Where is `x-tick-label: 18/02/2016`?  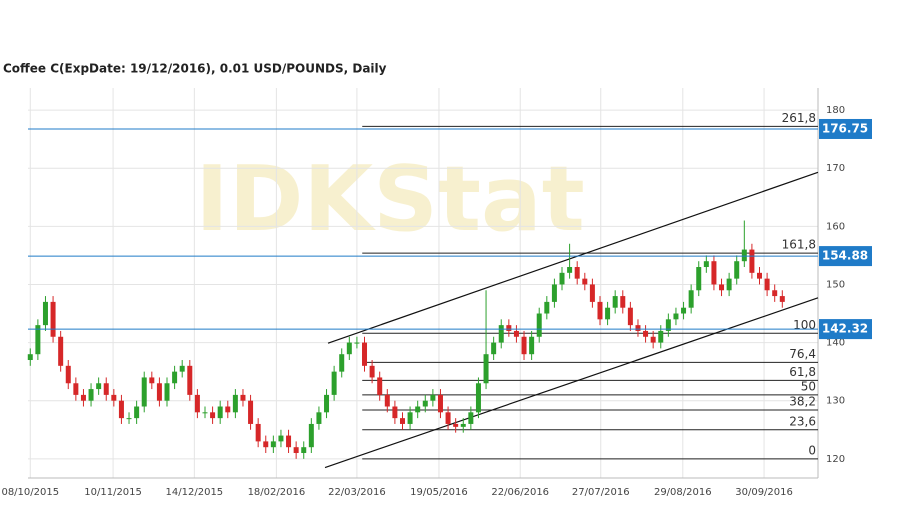
x-tick-label: 18/02/2016 is located at coordinates (277, 492).